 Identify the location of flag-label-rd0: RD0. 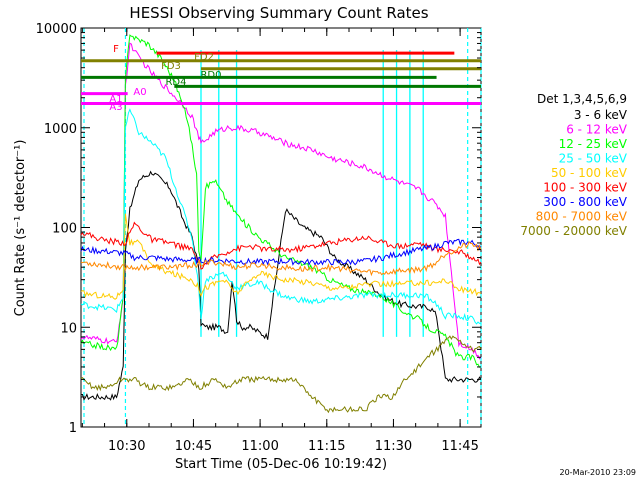
(210, 75).